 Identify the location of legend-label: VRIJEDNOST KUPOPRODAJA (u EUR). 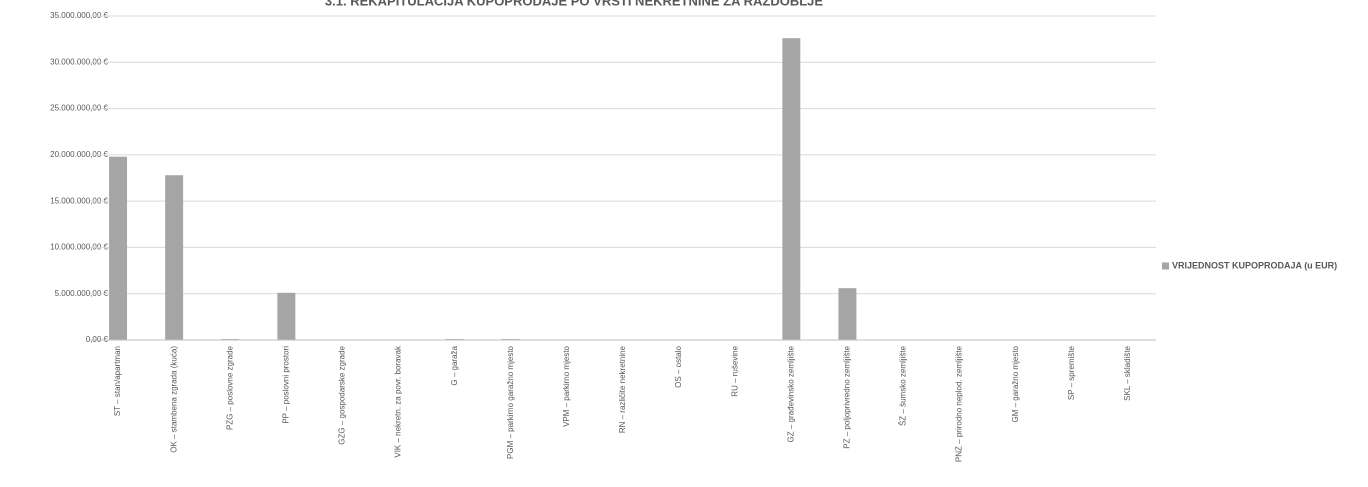
(1254, 265).